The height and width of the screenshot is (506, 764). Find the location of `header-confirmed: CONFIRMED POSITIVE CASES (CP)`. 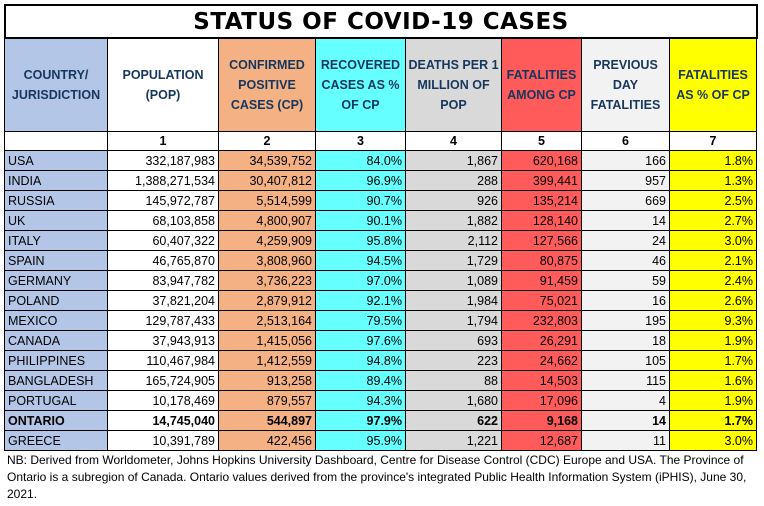

header-confirmed: CONFIRMED POSITIVE CASES (CP) is located at coordinates (267, 85).